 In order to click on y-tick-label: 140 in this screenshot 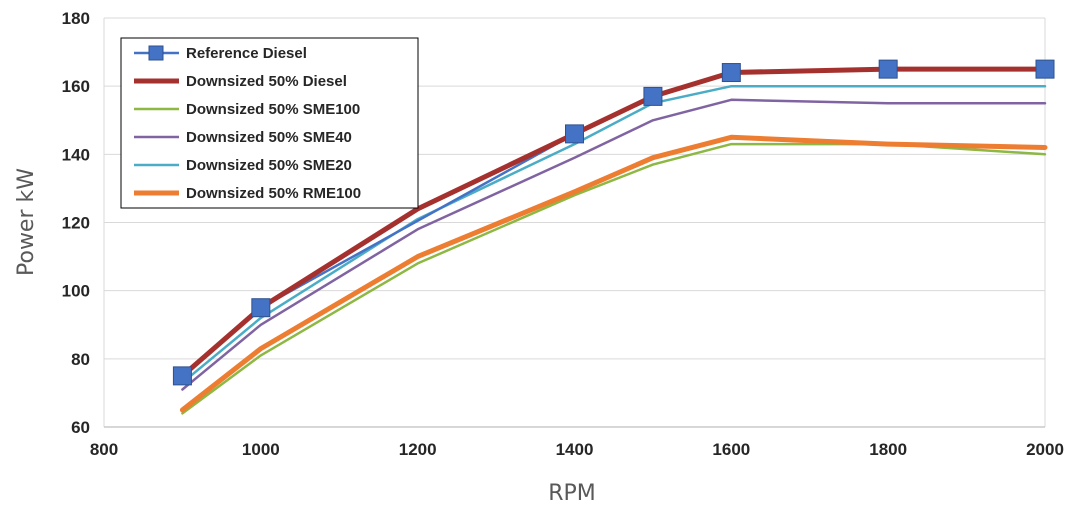, I will do `click(76, 154)`.